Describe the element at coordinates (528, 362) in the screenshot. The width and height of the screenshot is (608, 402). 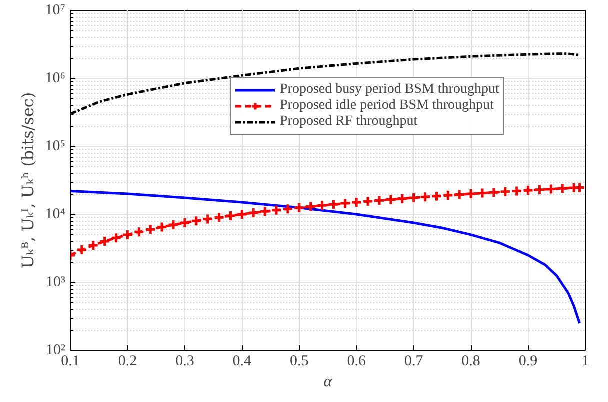
I see `x-tick-label: 0.9` at that location.